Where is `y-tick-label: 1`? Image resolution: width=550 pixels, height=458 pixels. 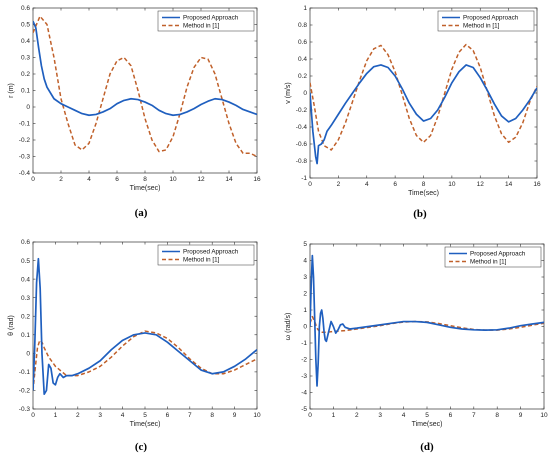
y-tick-label: 1 is located at coordinates (305, 310).